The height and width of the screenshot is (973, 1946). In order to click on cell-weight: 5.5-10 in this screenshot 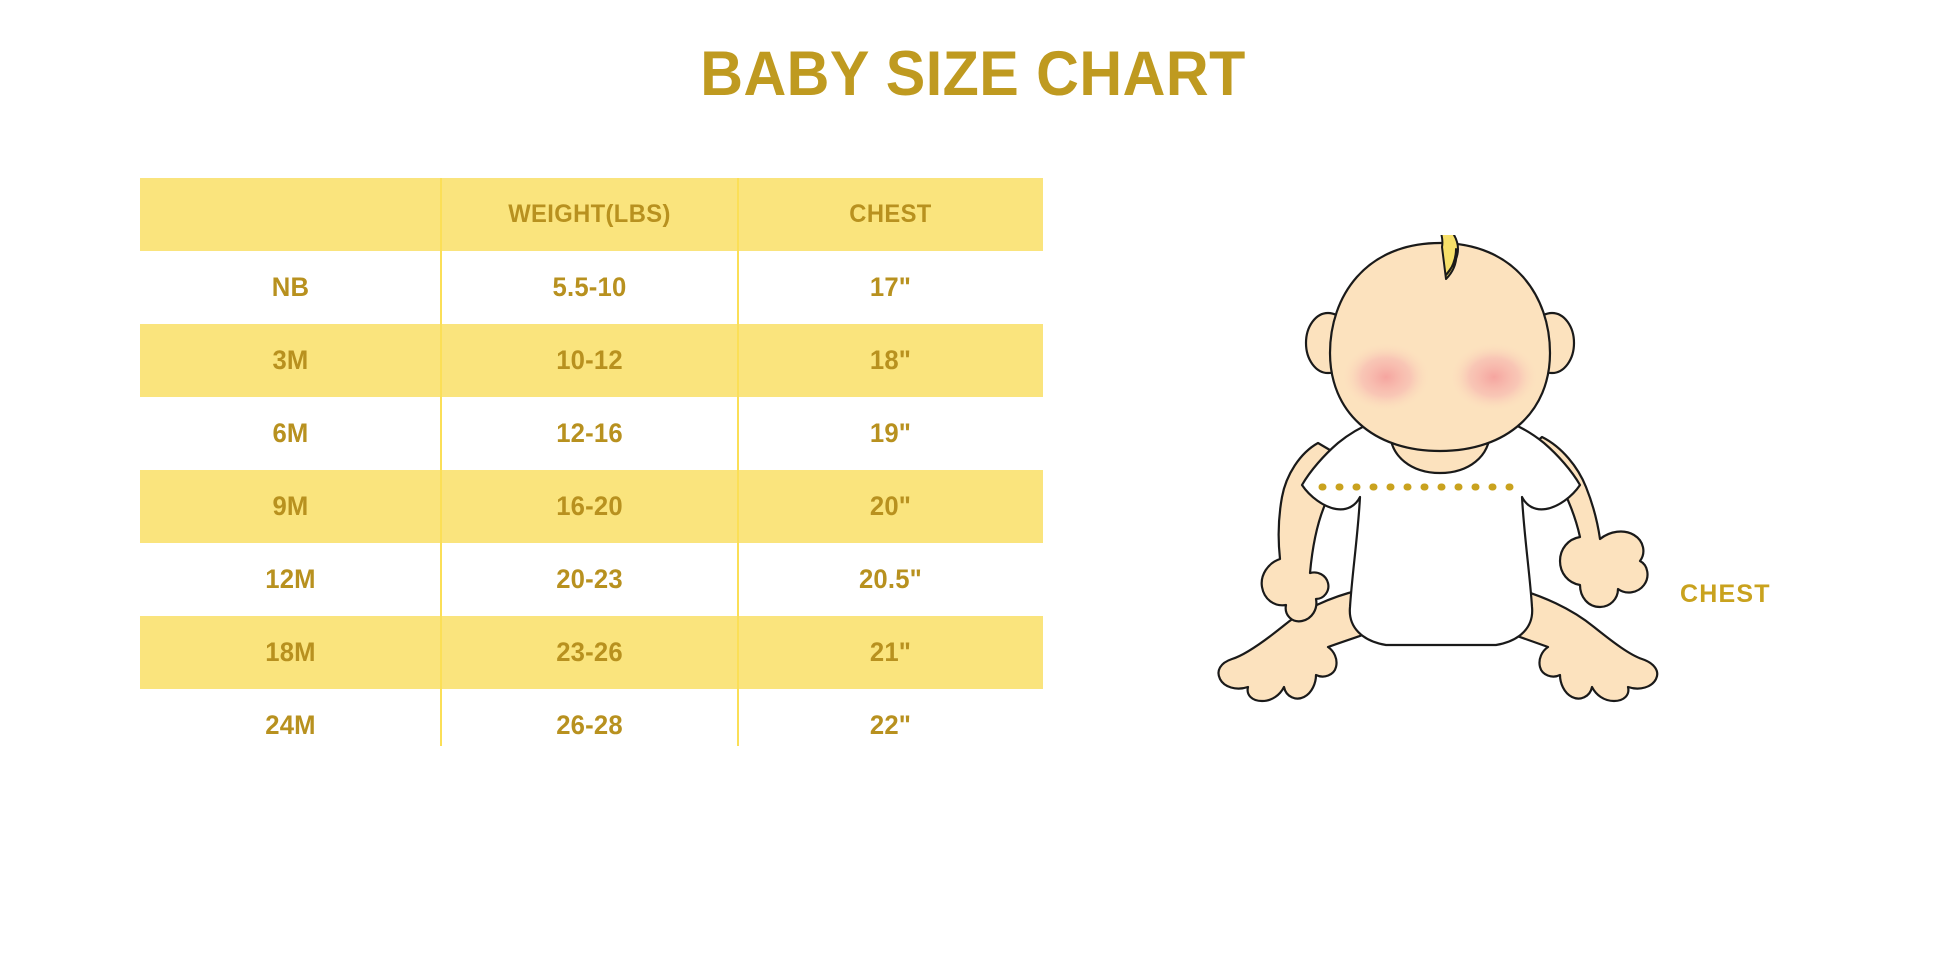, I will do `click(589, 287)`.